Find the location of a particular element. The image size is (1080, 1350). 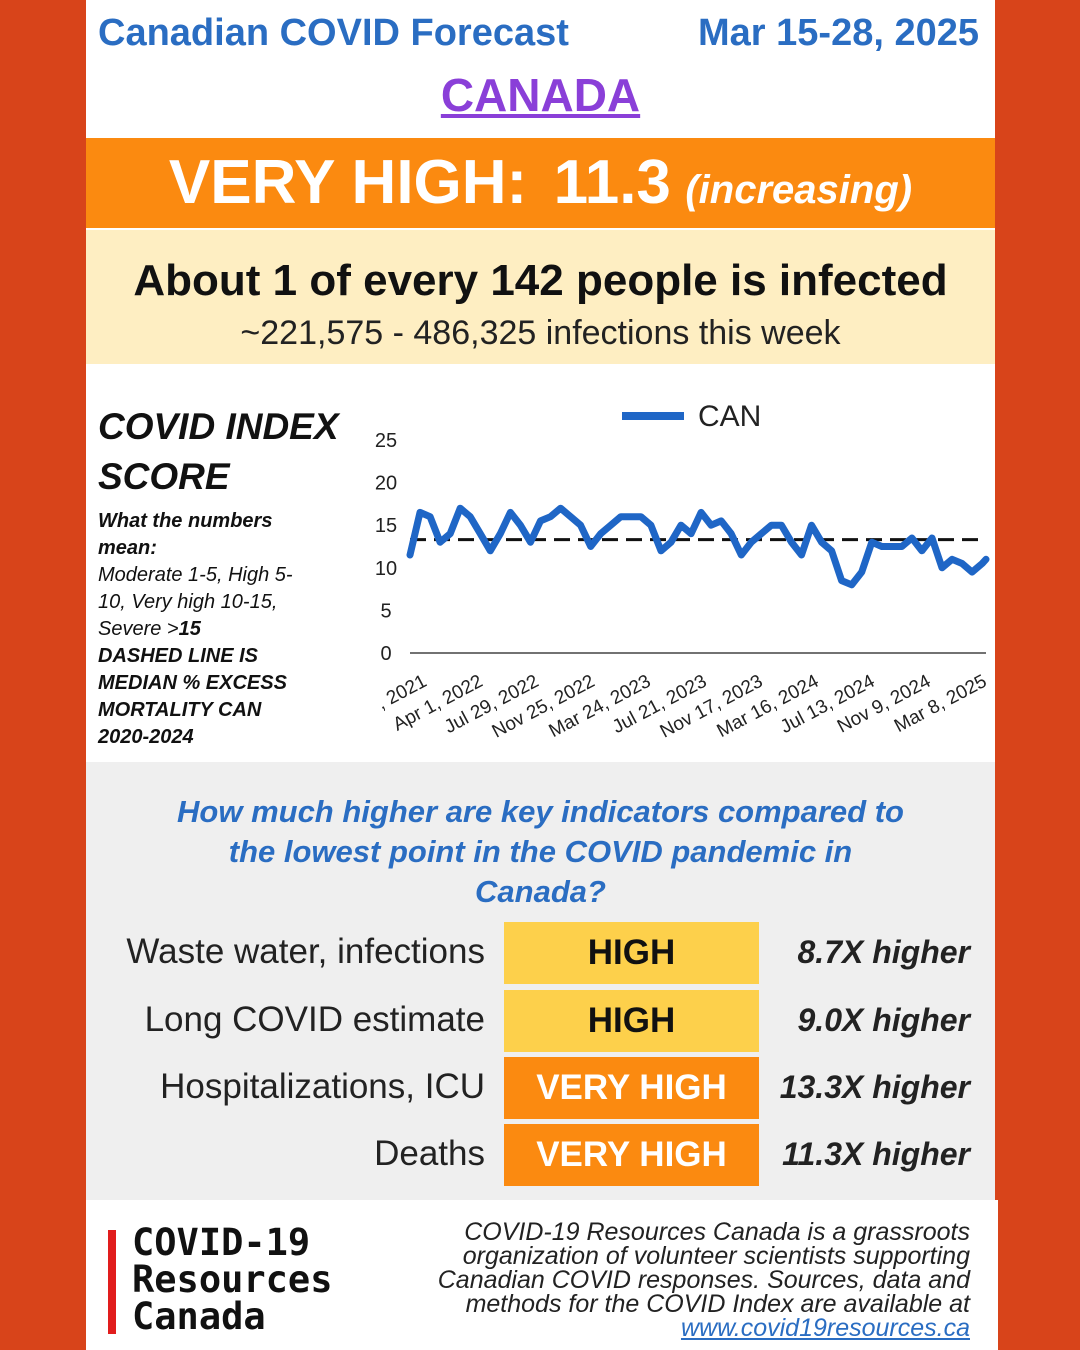

index-desc-intro: What the numbers mean: is located at coordinates (185, 534).